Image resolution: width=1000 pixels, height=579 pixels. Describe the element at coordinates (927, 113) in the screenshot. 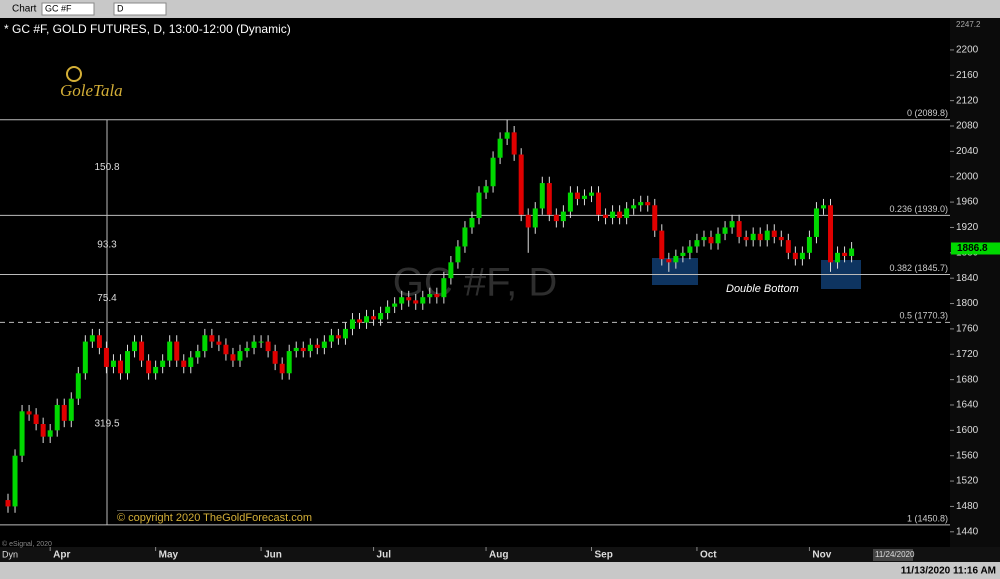

I see `level-label: 0 (2089.8)` at that location.